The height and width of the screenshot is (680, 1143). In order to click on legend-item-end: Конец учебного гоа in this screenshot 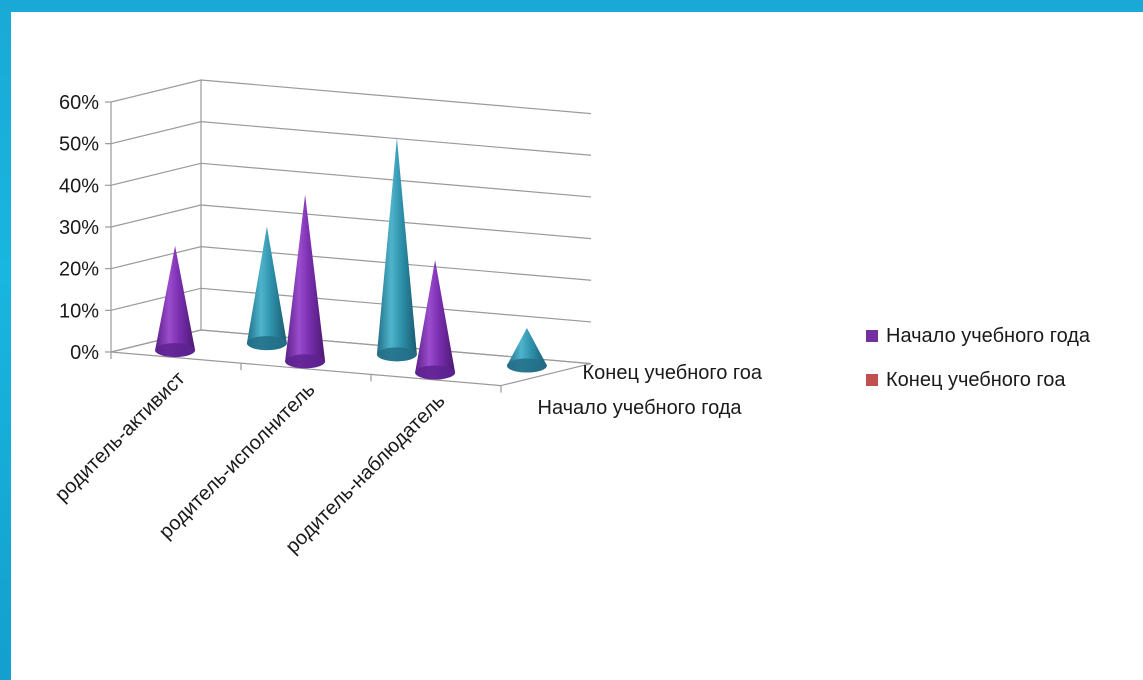, I will do `click(978, 380)`.